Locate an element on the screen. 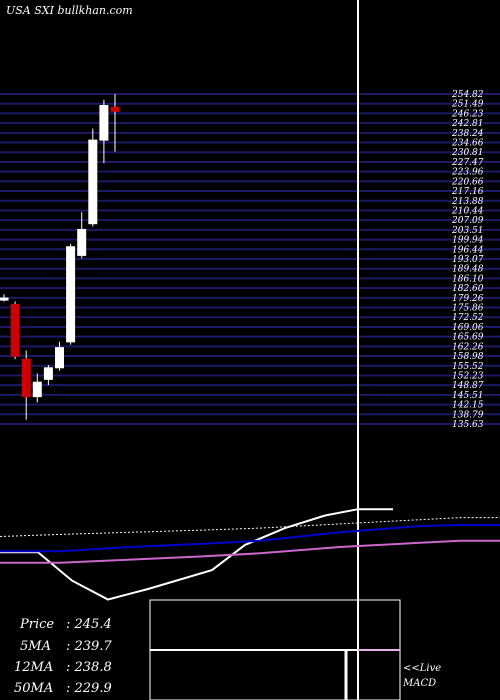  price-tick-label: 189.48 is located at coordinates (468, 270).